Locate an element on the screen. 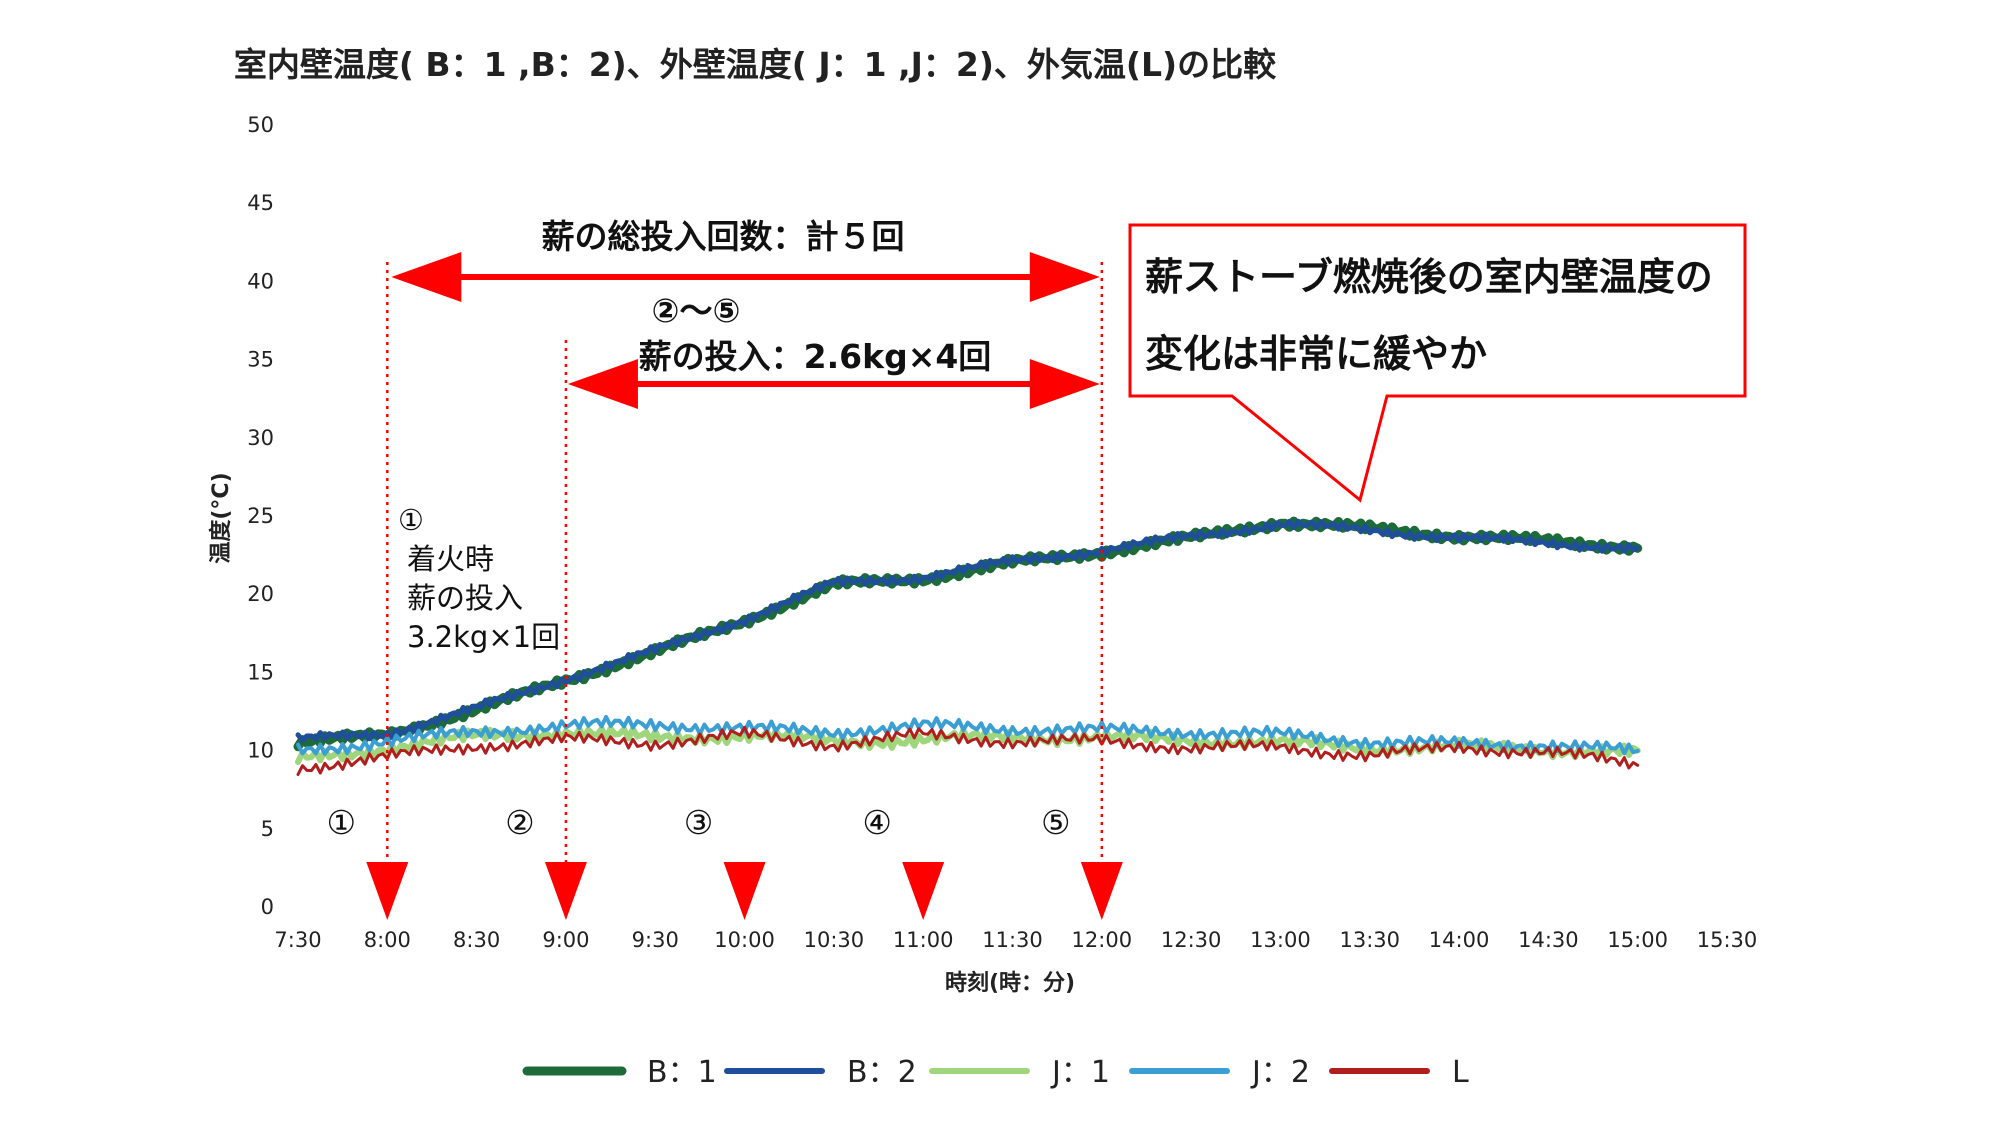 This screenshot has width=1996, height=1123. x-tick-label: 8:00 is located at coordinates (387, 940).